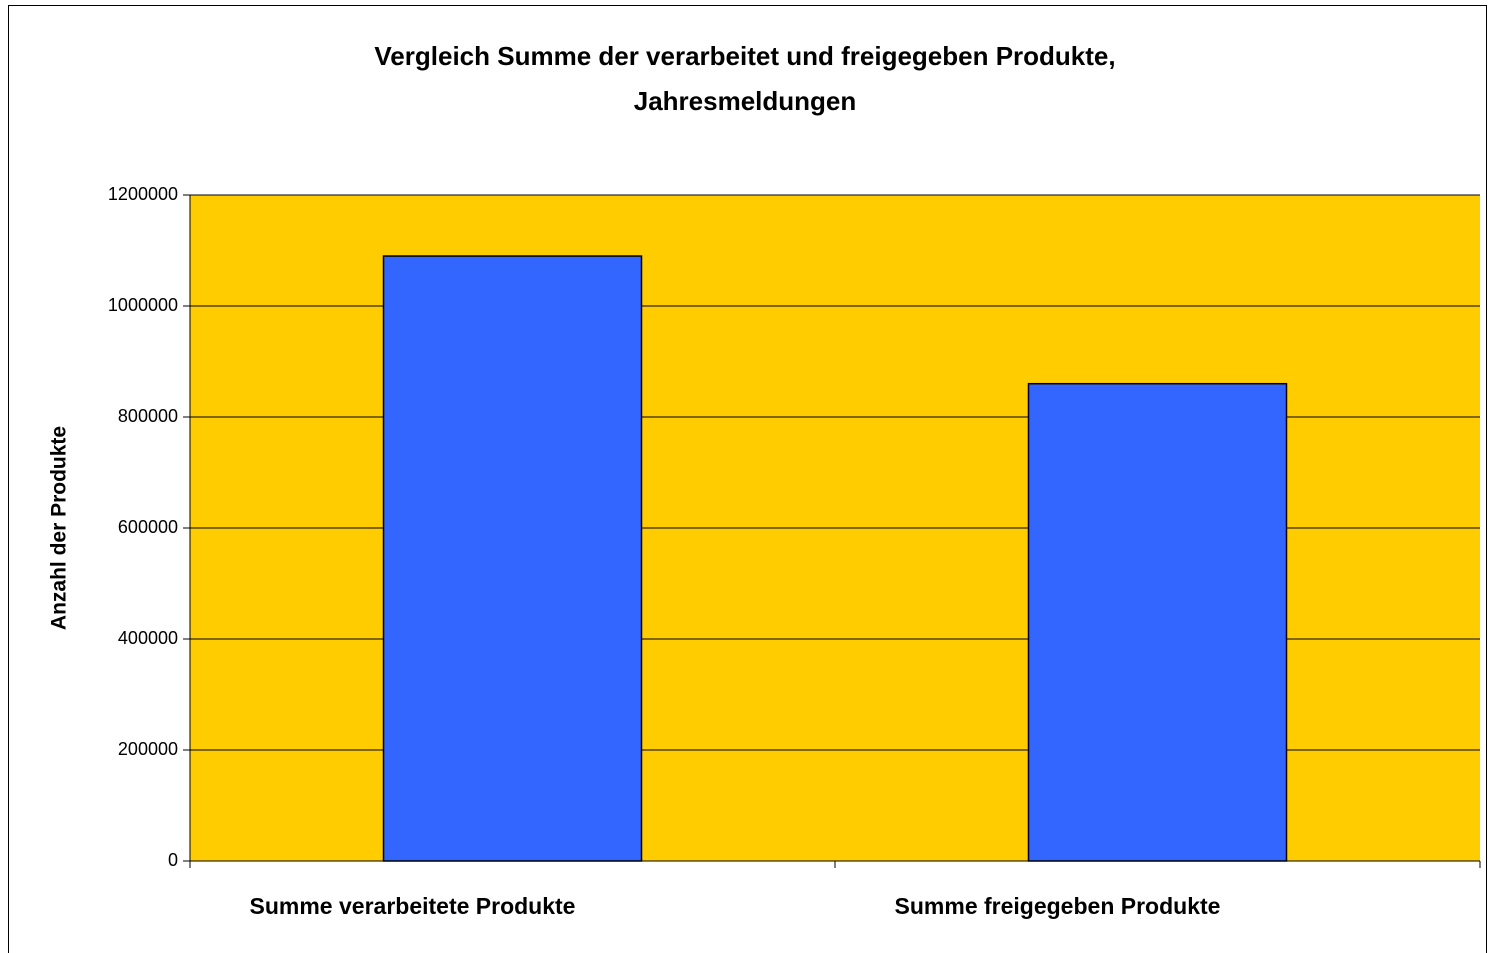  Describe the element at coordinates (413, 906) in the screenshot. I see `x-tick-label: Summe verarbeitete Produkte` at that location.